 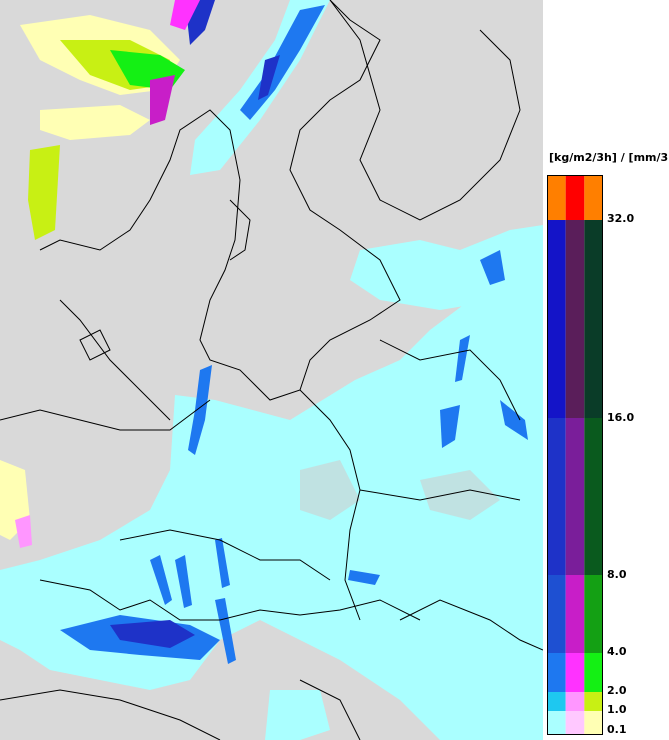 I want to click on legend-color-bar, so click(x=575, y=455).